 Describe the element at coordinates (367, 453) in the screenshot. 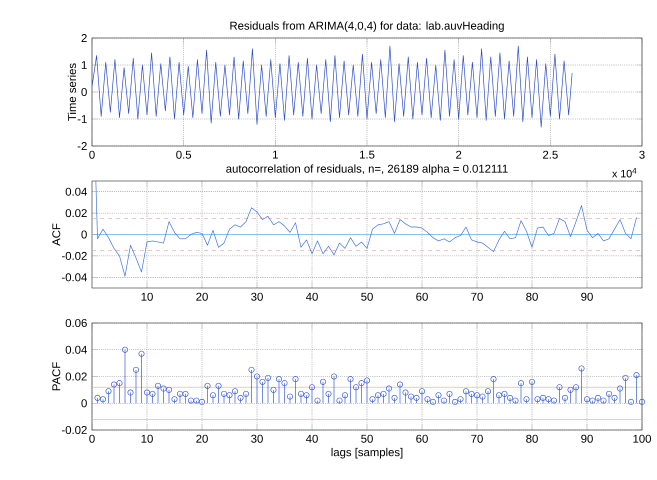

I see `x-axis-title: lags [samples]` at that location.